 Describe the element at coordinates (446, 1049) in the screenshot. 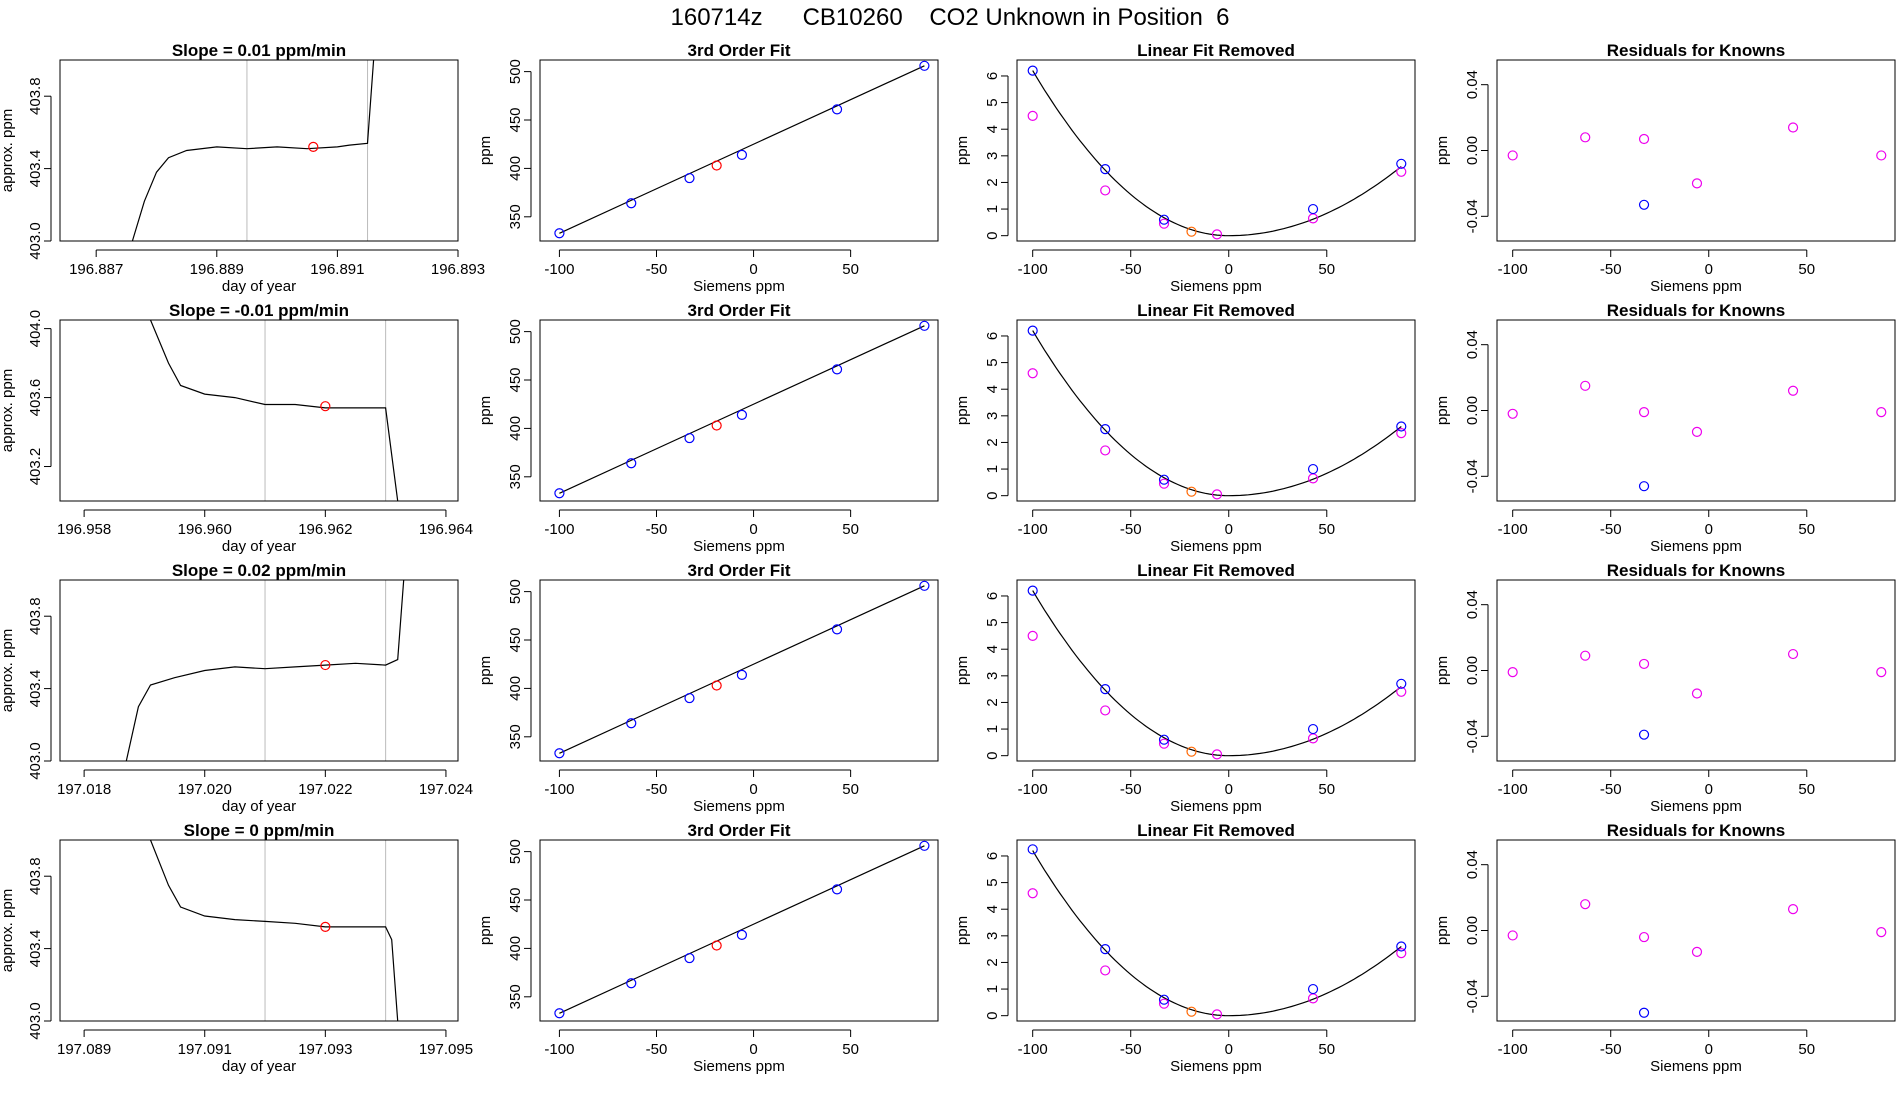

I see `x-tick-label: 197.095` at that location.